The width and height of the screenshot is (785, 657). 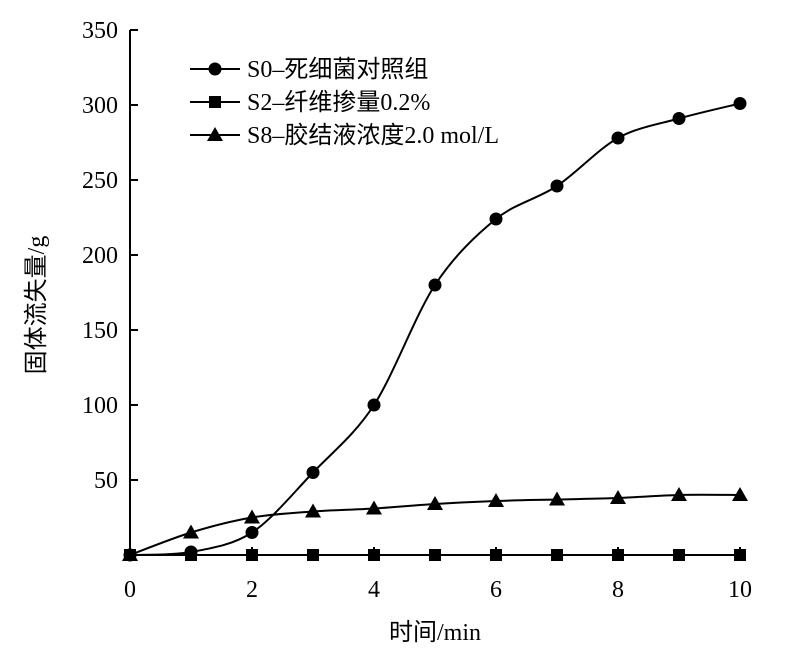 What do you see at coordinates (337, 69) in the screenshot?
I see `legend-label: S0–死细菌对照组` at bounding box center [337, 69].